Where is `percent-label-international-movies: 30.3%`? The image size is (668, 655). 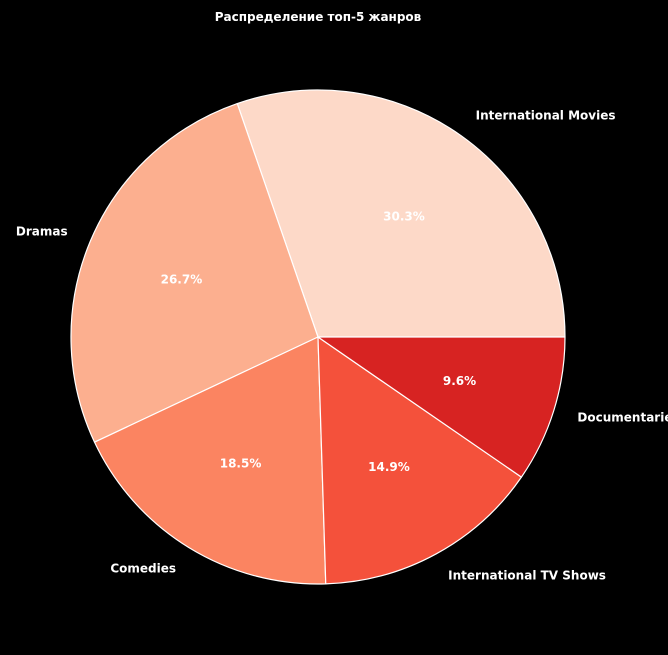 percent-label-international-movies: 30.3% is located at coordinates (404, 216).